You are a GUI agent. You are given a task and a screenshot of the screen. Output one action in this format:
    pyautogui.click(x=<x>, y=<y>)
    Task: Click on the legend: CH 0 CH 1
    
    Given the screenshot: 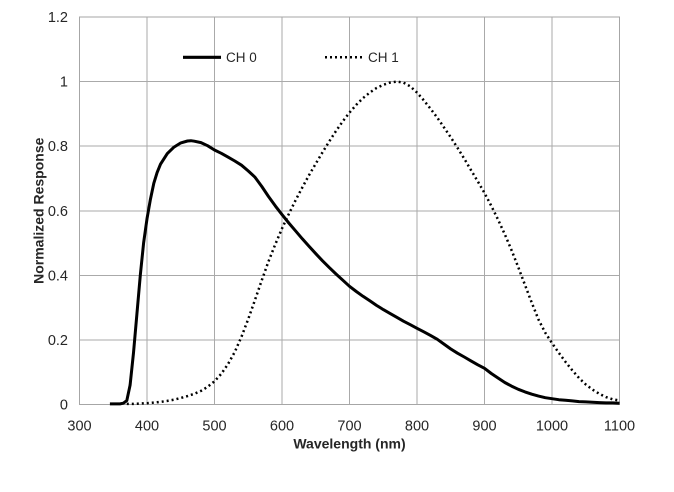 What is the action you would take?
    pyautogui.click(x=291, y=57)
    